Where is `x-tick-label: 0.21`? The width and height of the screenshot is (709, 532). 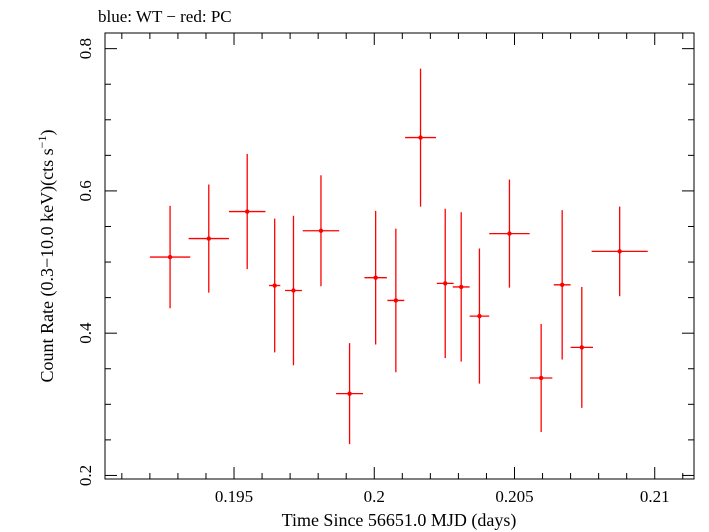
x-tick-label: 0.21 is located at coordinates (655, 496).